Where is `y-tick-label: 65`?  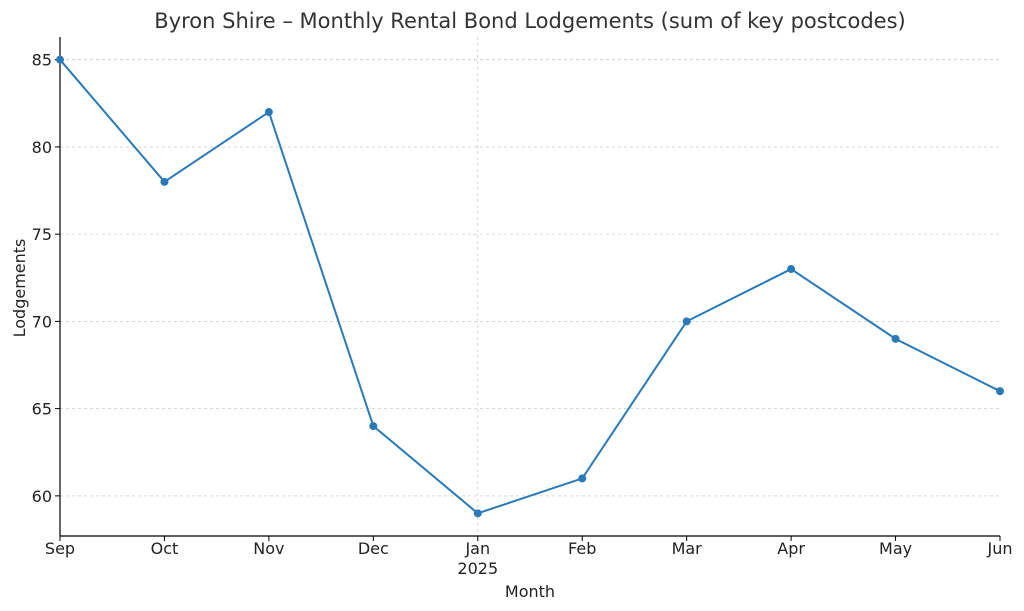
y-tick-label: 65 is located at coordinates (42, 409).